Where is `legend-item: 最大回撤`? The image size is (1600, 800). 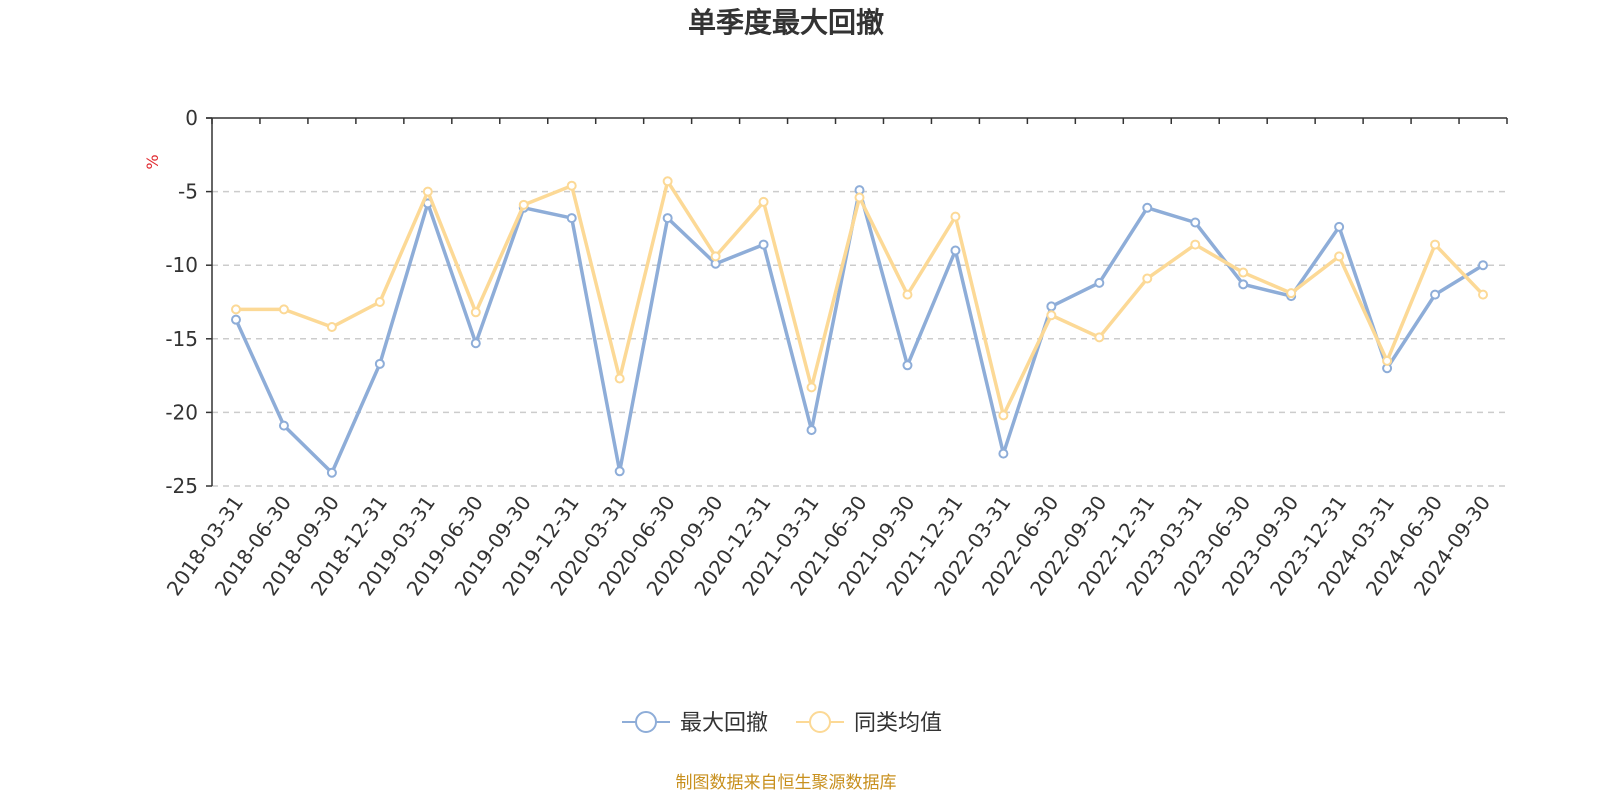
legend-item: 最大回撤 is located at coordinates (695, 723).